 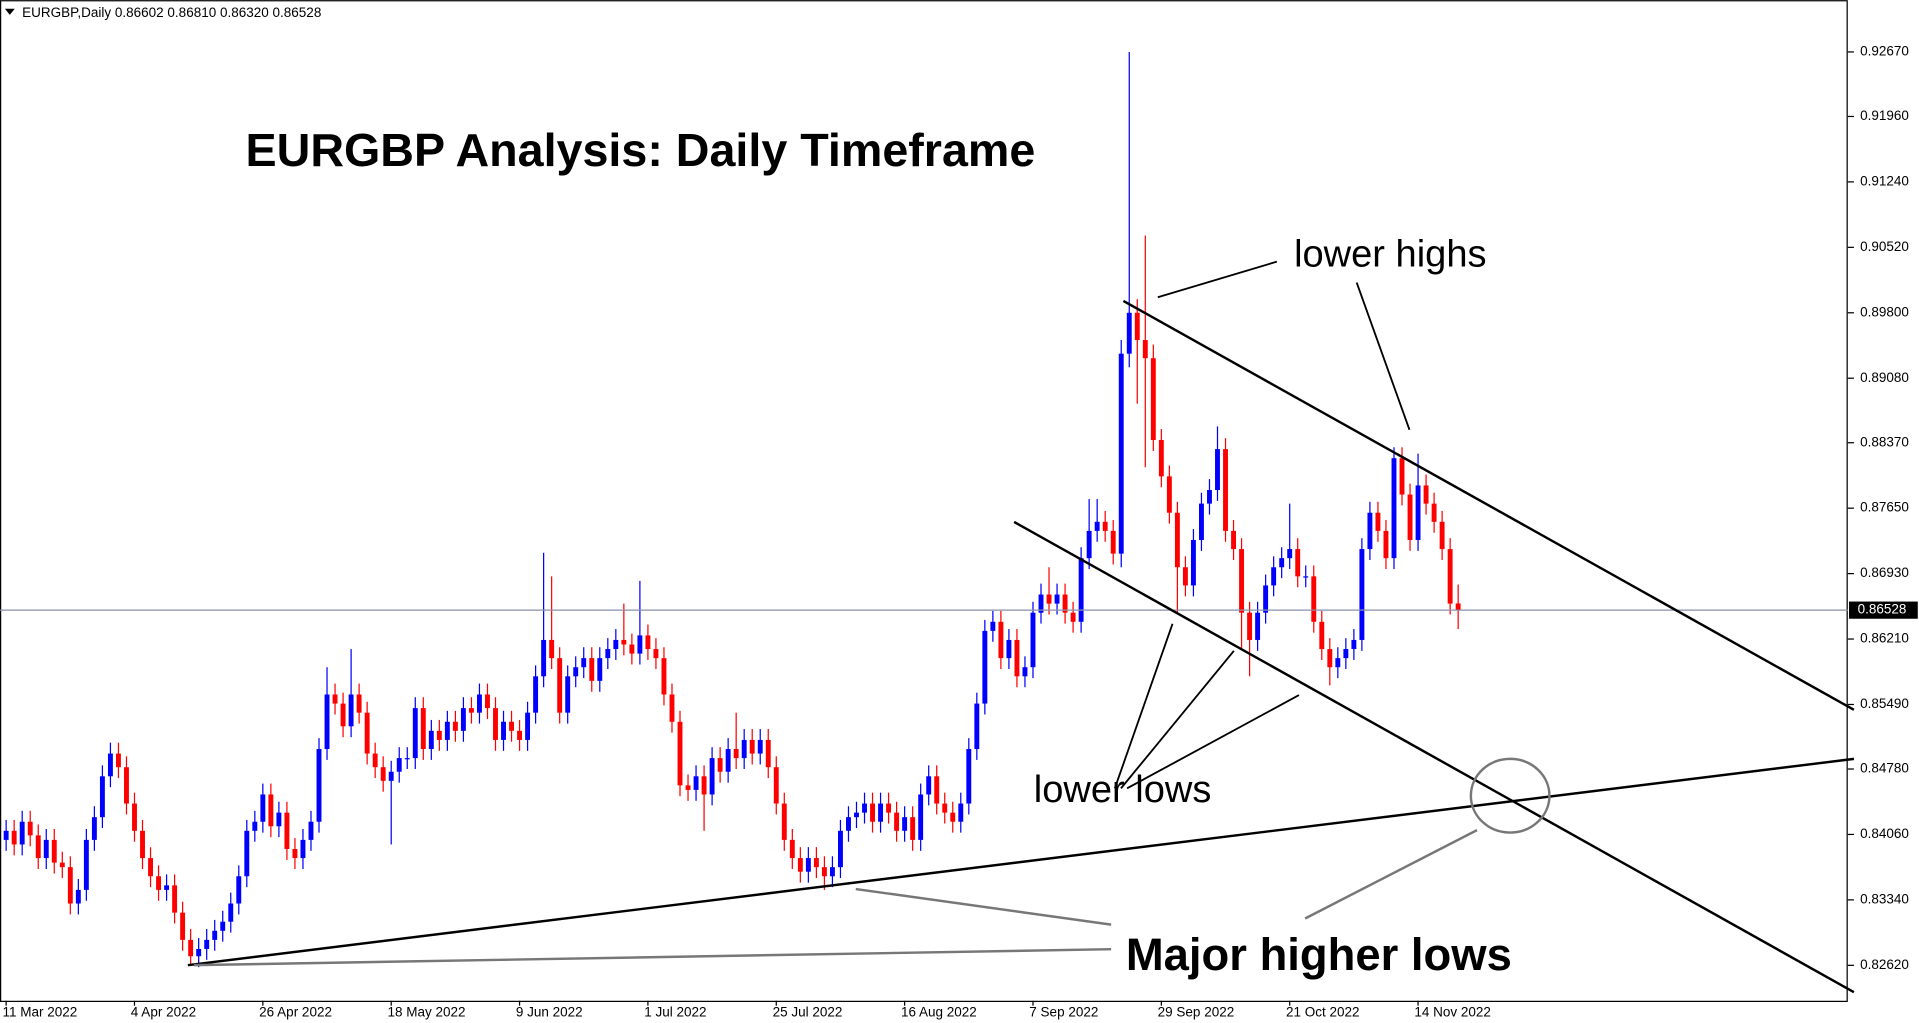 I want to click on x-tick-label: 18 May 2022, so click(x=427, y=1012).